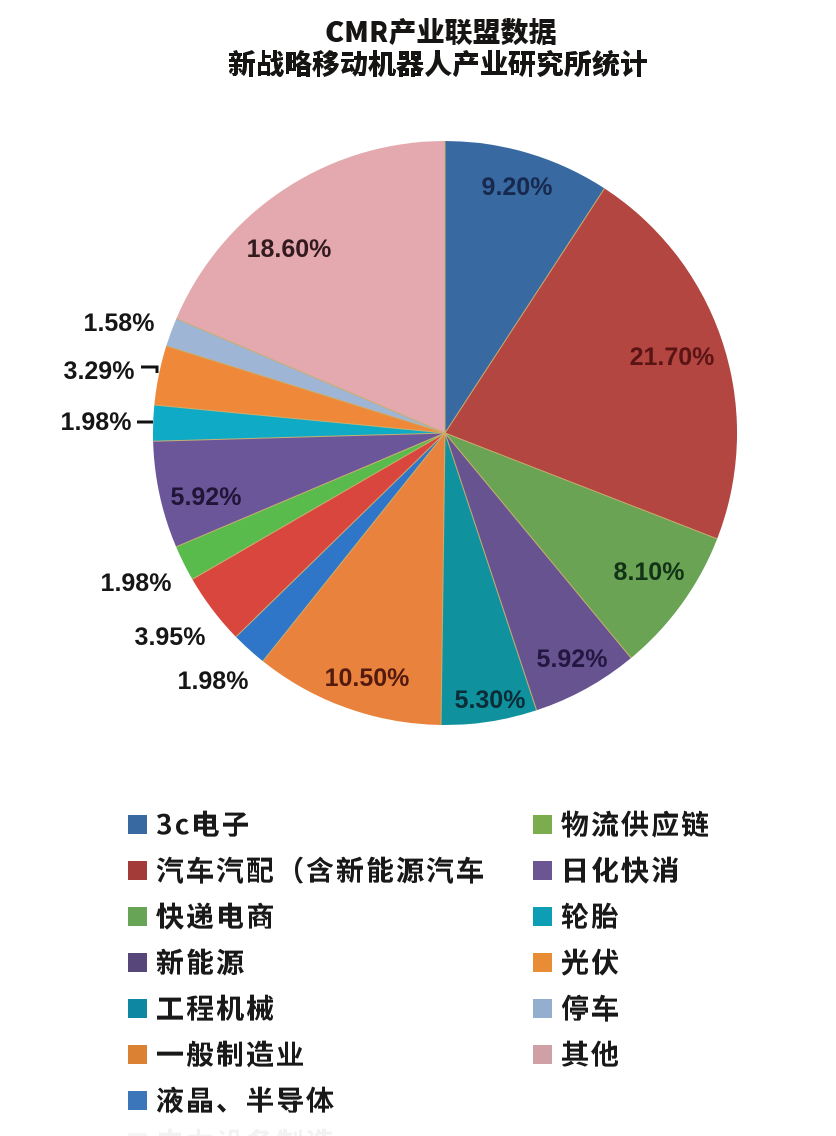  I want to click on svg-text: 10.50%, so click(367, 678).